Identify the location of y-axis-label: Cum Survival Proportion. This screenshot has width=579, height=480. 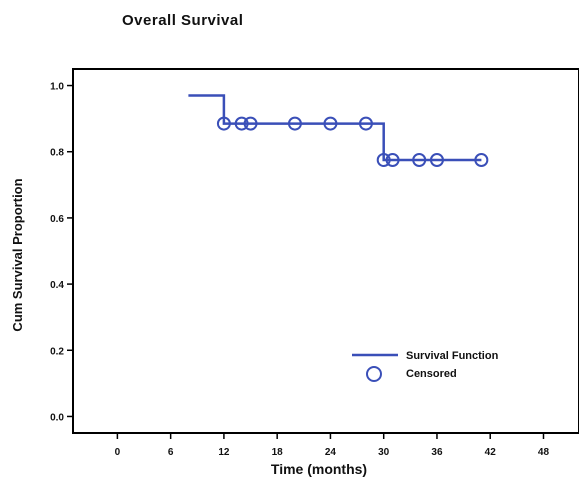
(17, 254).